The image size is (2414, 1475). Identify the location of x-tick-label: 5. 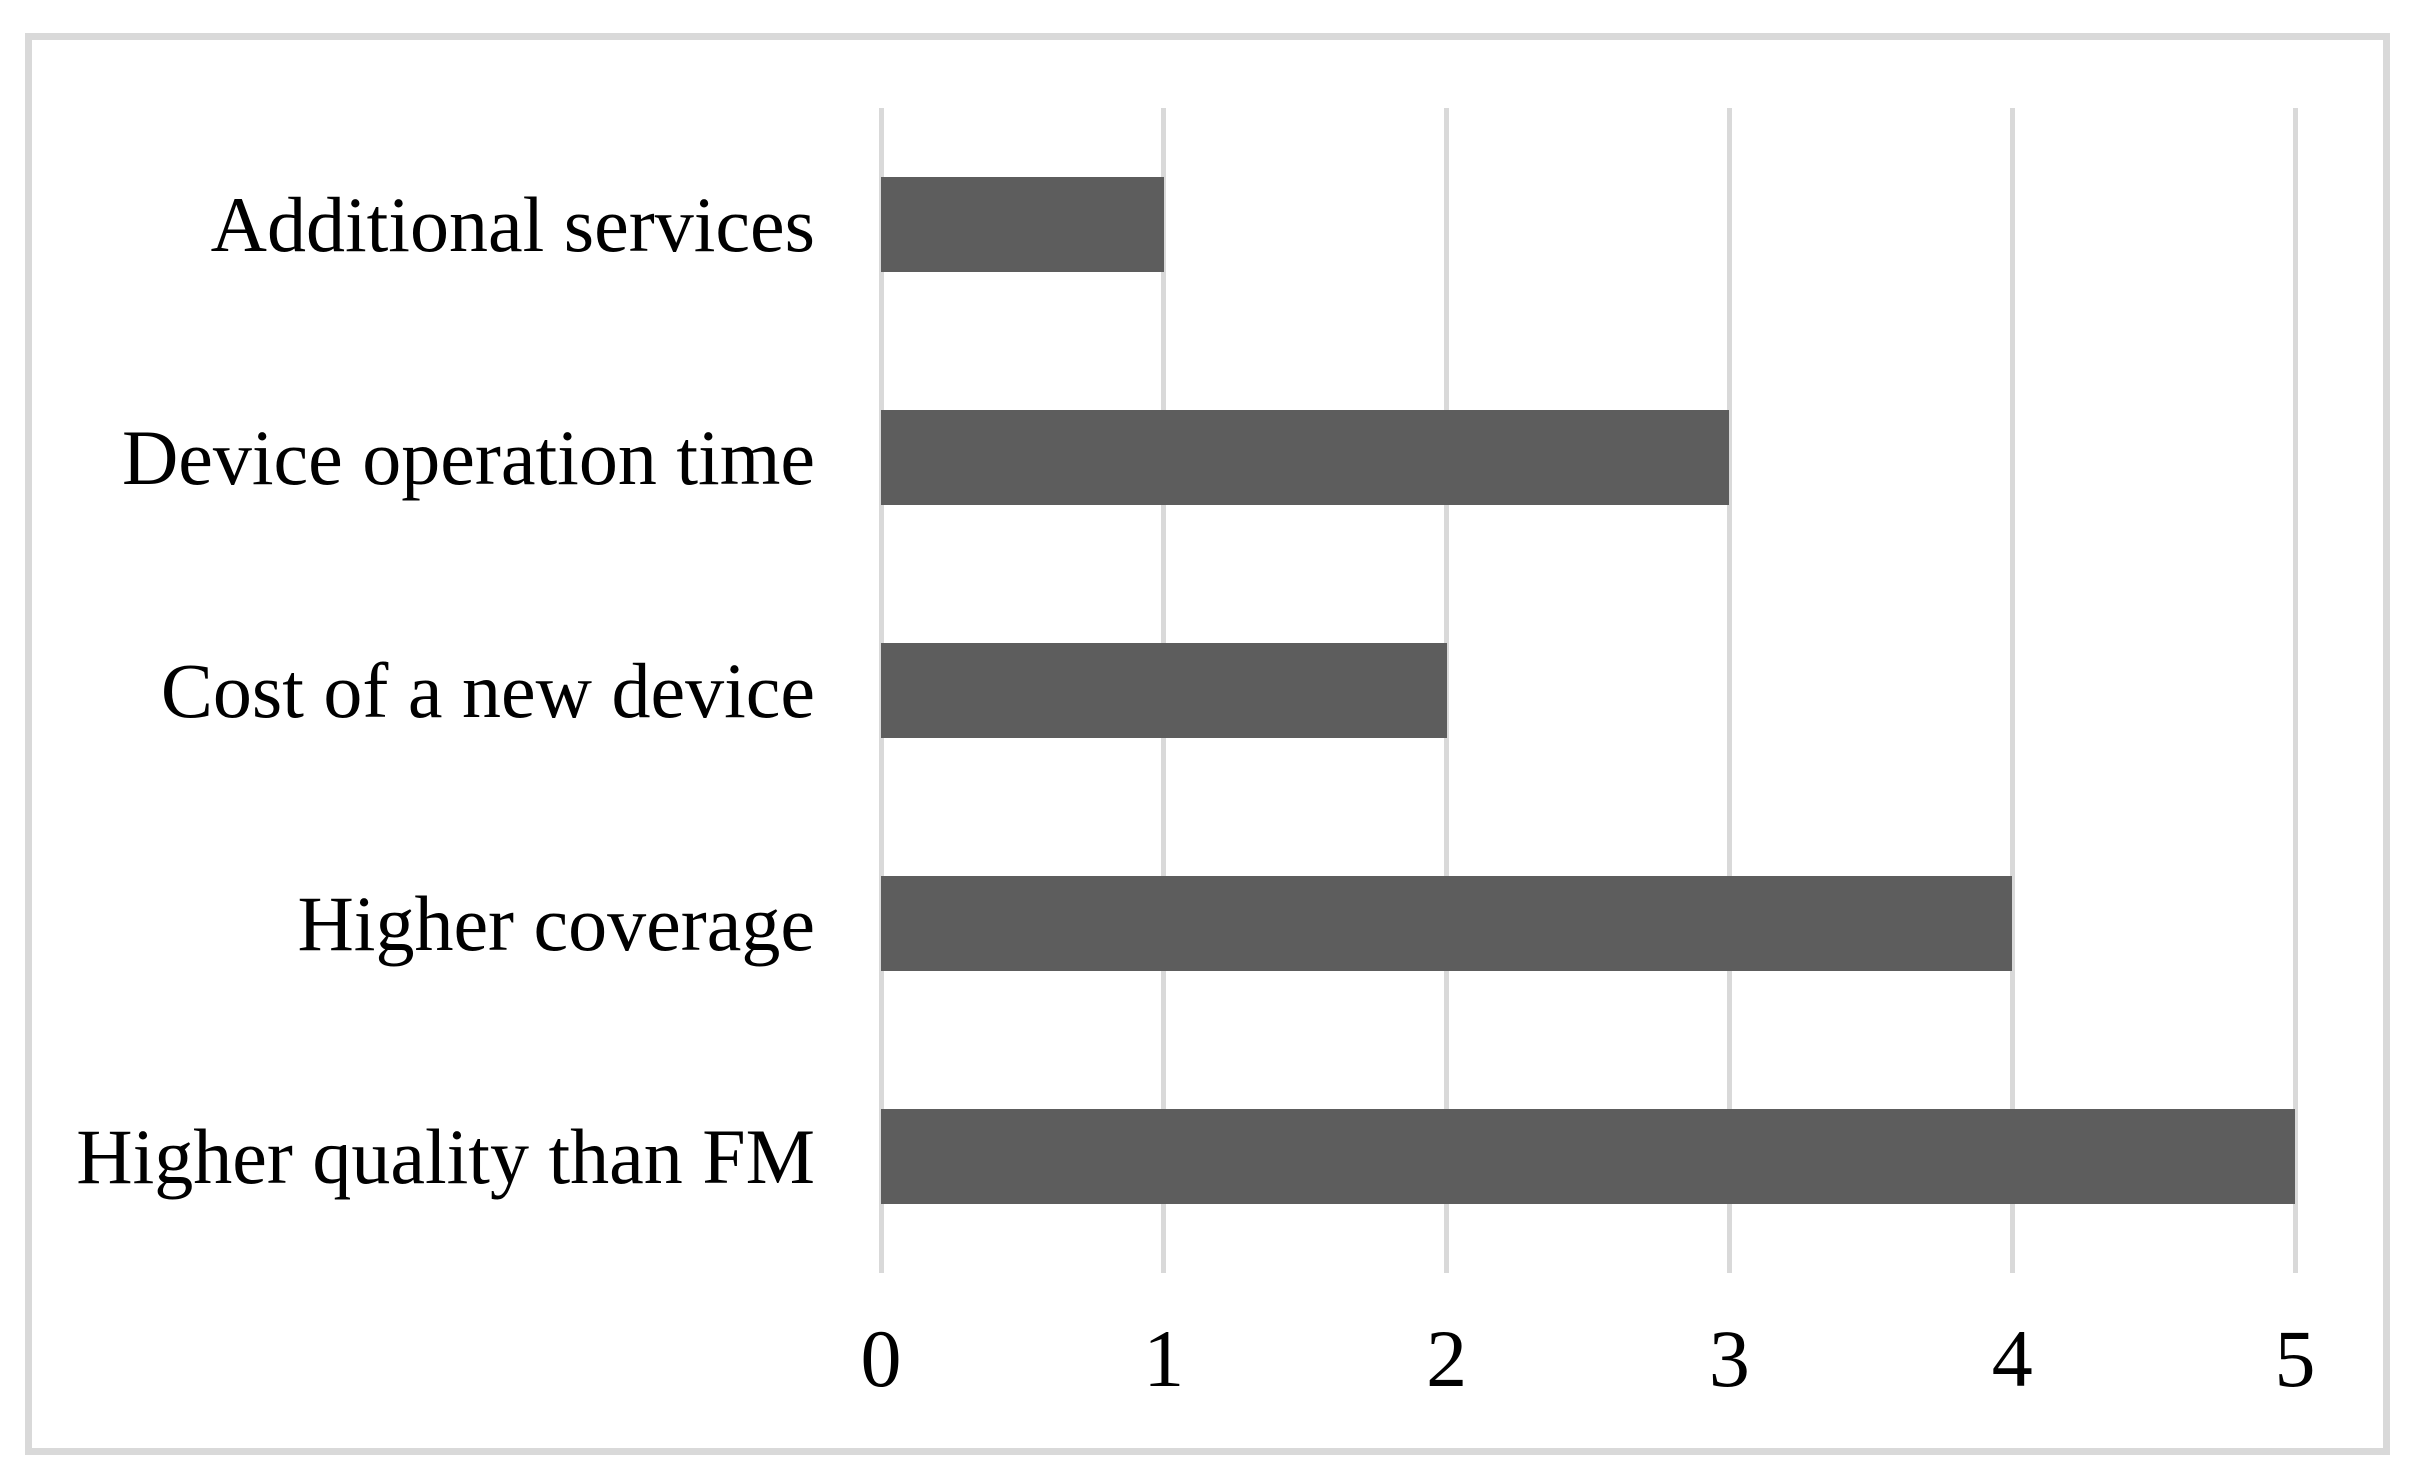
(2295, 1358).